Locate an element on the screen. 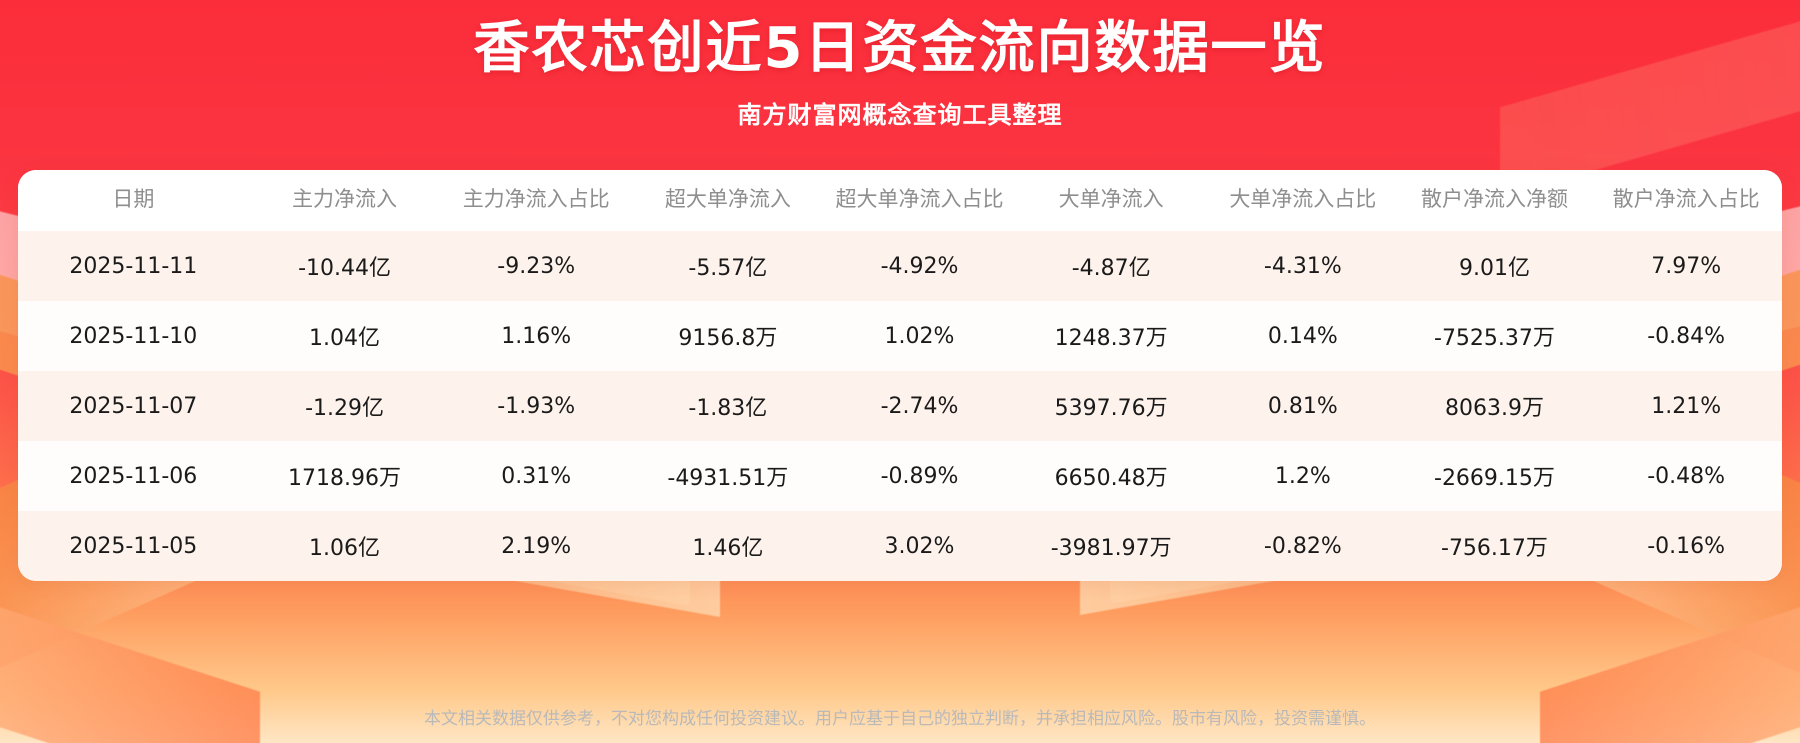 The height and width of the screenshot is (743, 1800). cell-date: 2025-11-10 is located at coordinates (133, 336).